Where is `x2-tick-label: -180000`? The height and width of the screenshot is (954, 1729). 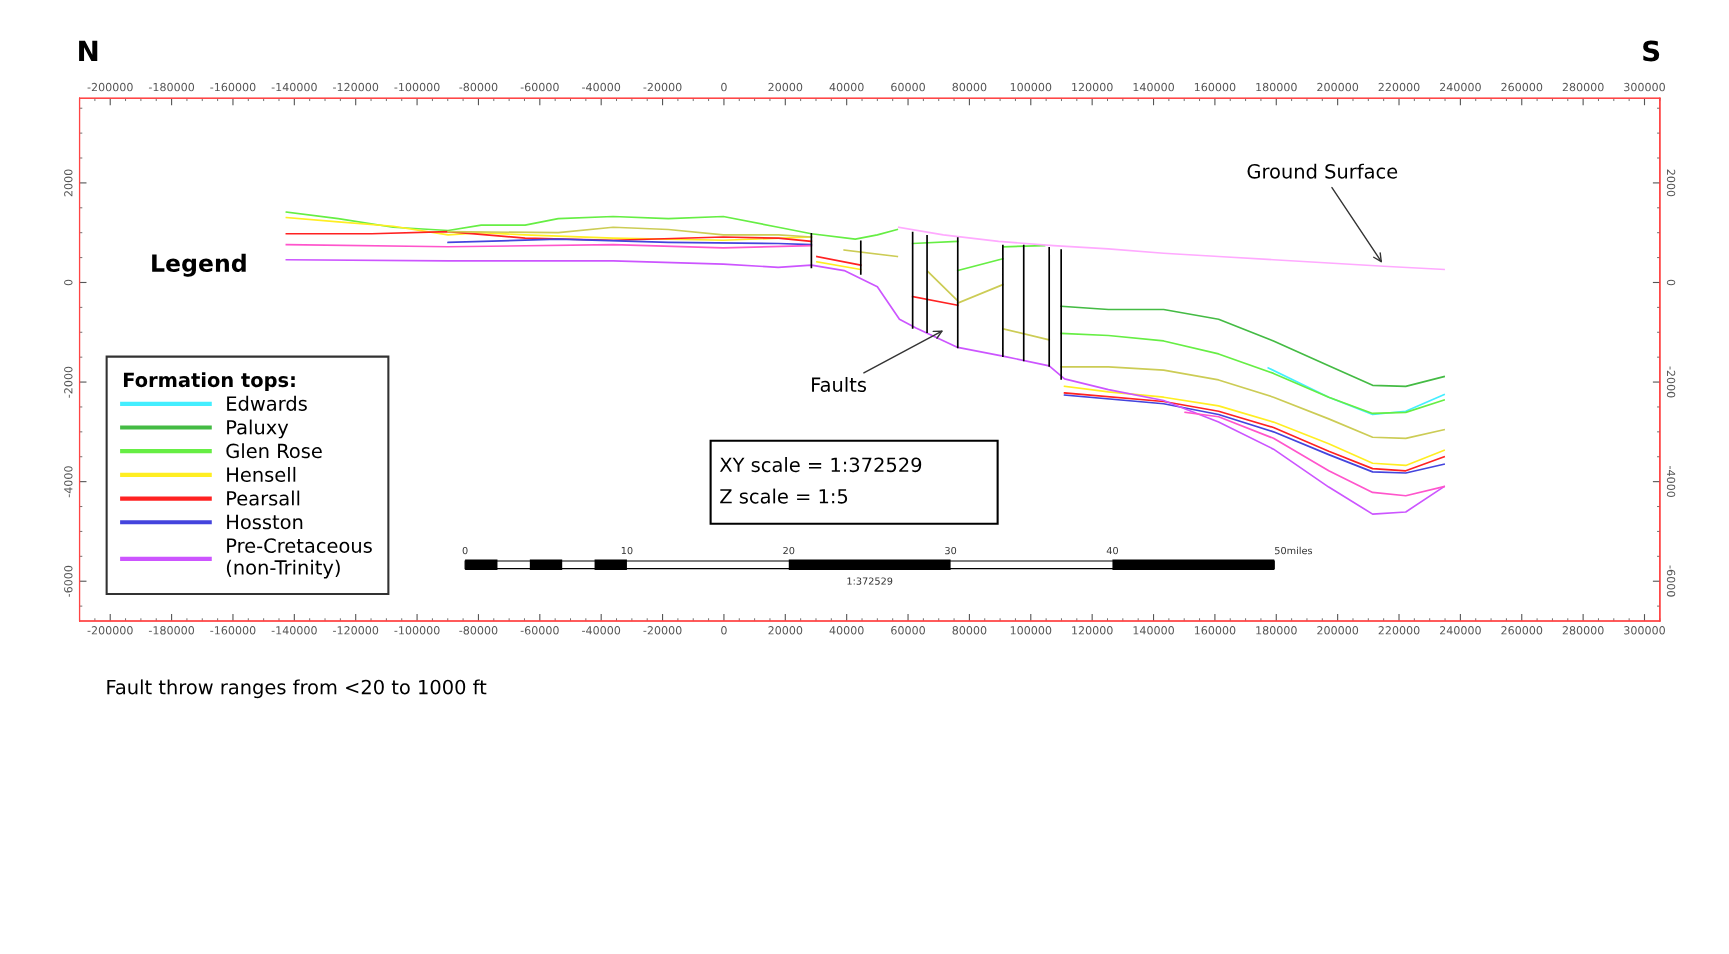 x2-tick-label: -180000 is located at coordinates (171, 87).